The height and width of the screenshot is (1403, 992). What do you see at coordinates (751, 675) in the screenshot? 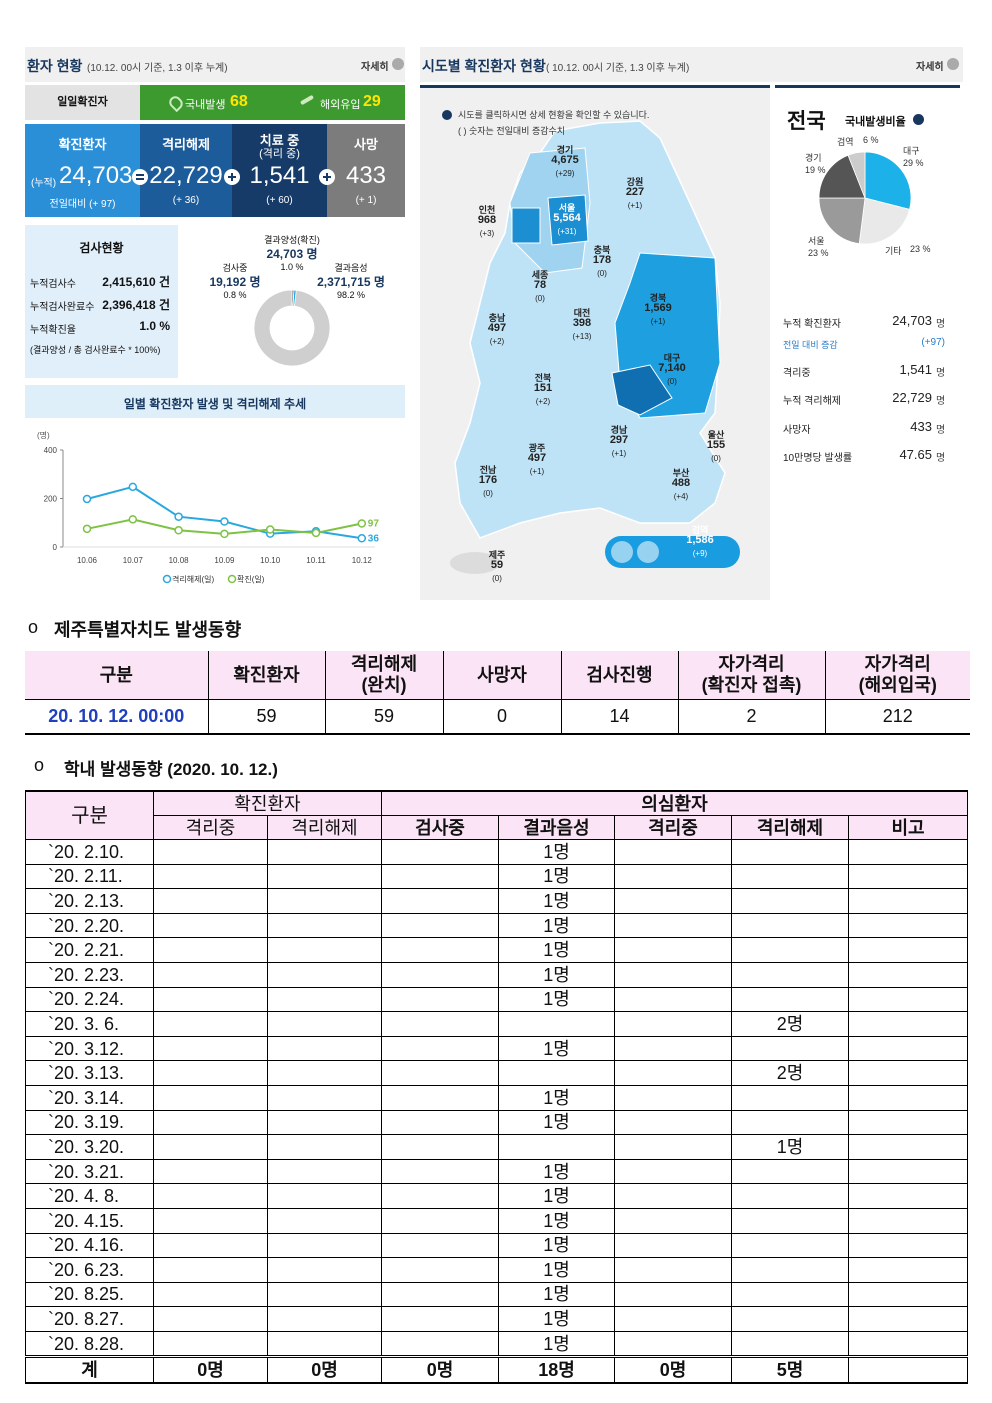
I see `header-cell: 자가격리 (확진자 접촉)` at bounding box center [751, 675].